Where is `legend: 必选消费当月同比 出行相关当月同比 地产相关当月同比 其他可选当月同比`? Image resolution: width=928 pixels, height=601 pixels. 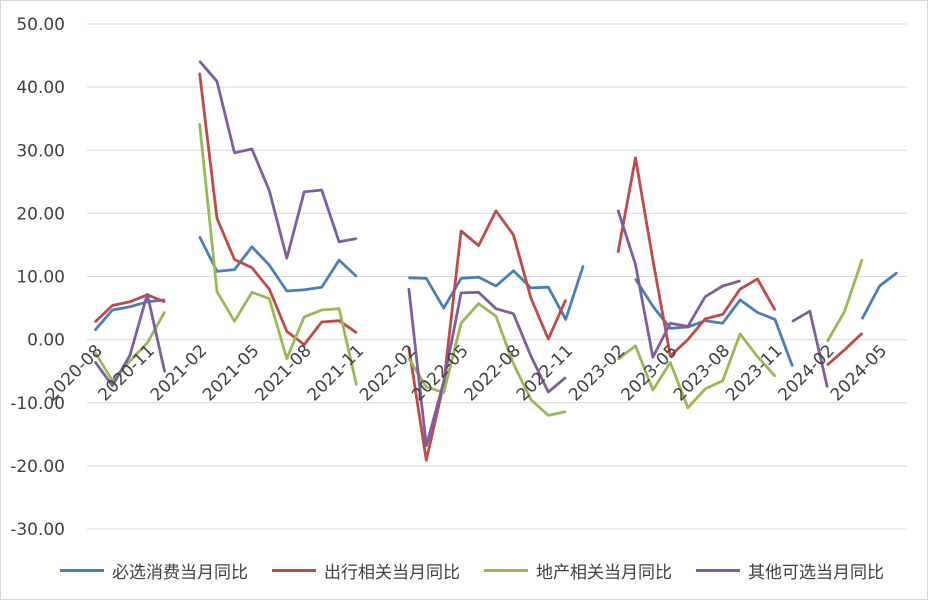
legend: 必选消费当月同比 出行相关当月同比 地产相关当月同比 其他可选当月同比 is located at coordinates (484, 570).